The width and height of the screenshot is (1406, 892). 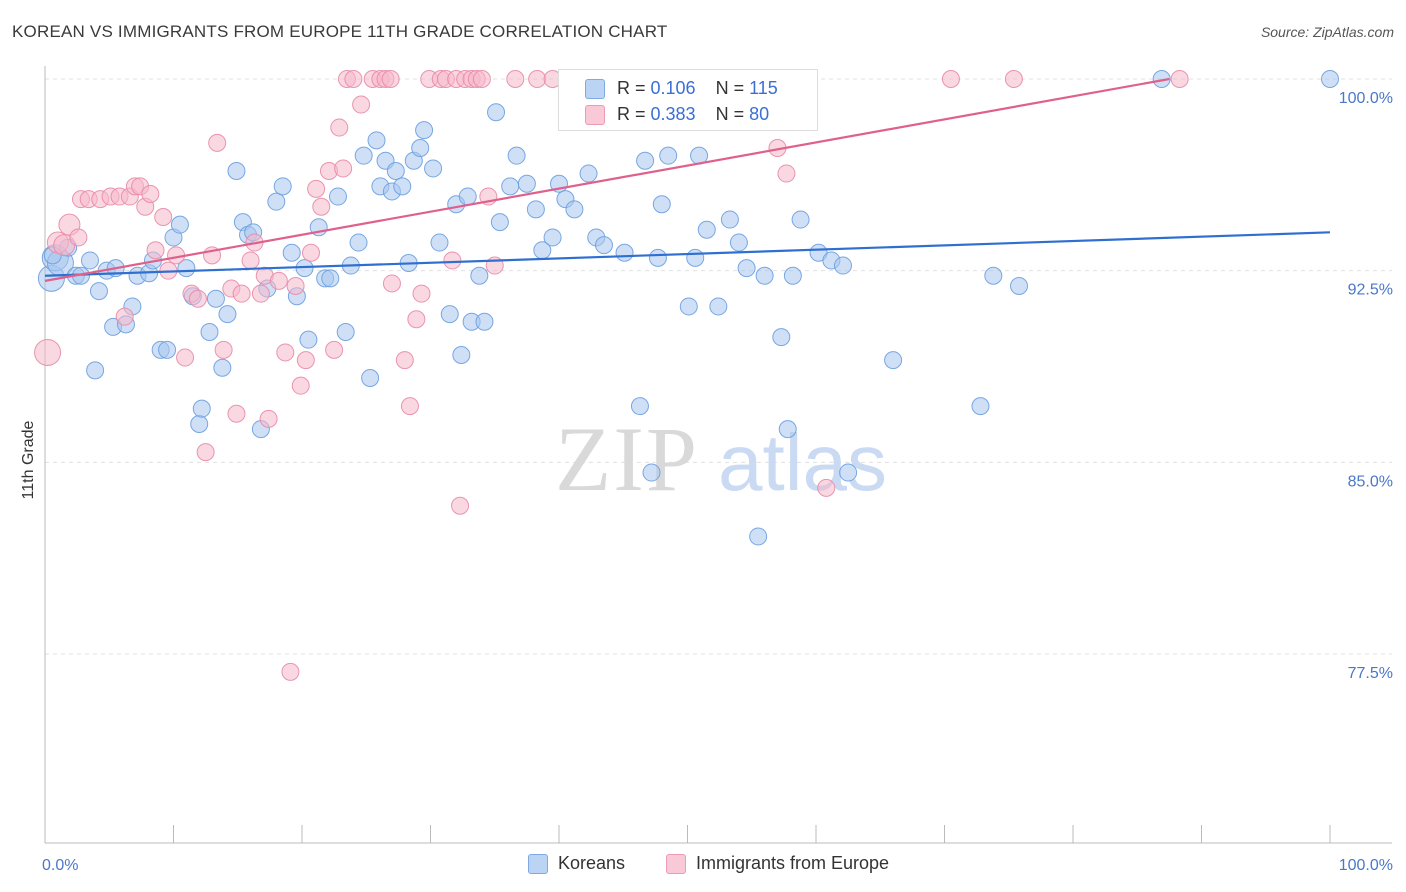 What do you see at coordinates (802, 462) in the screenshot?
I see `watermark-atlas: atlas` at bounding box center [802, 462].